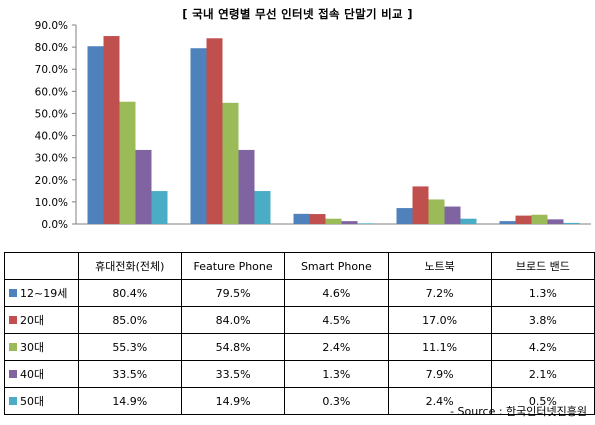 This screenshot has width=595, height=425. I want to click on legend-entry: 40대, so click(41, 374).